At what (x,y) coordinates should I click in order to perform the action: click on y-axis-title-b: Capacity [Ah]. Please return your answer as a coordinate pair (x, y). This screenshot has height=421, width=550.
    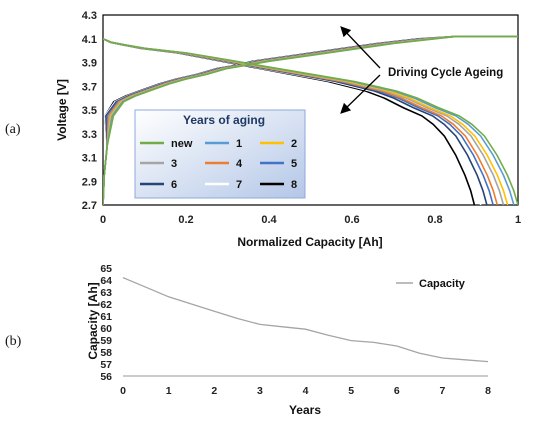
    Looking at the image, I should click on (93, 320).